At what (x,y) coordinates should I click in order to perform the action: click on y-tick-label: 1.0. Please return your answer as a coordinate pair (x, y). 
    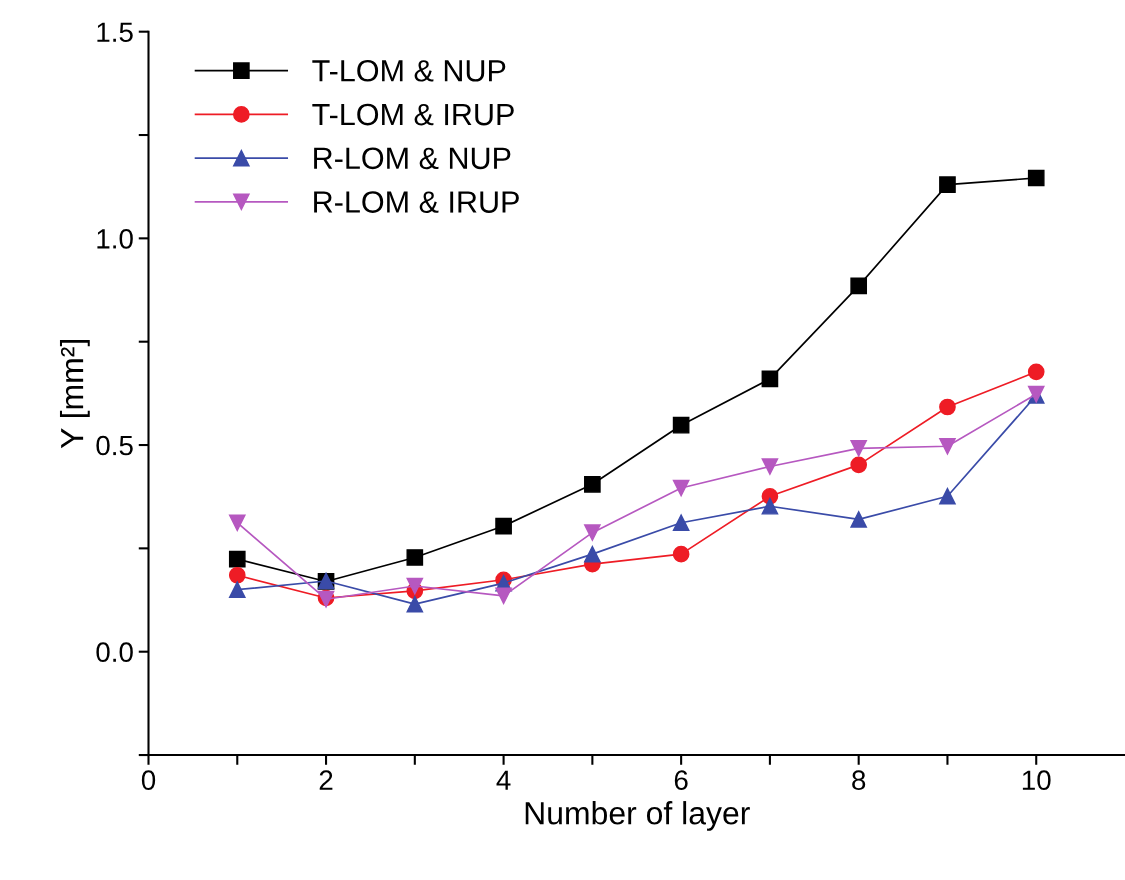
    Looking at the image, I should click on (115, 239).